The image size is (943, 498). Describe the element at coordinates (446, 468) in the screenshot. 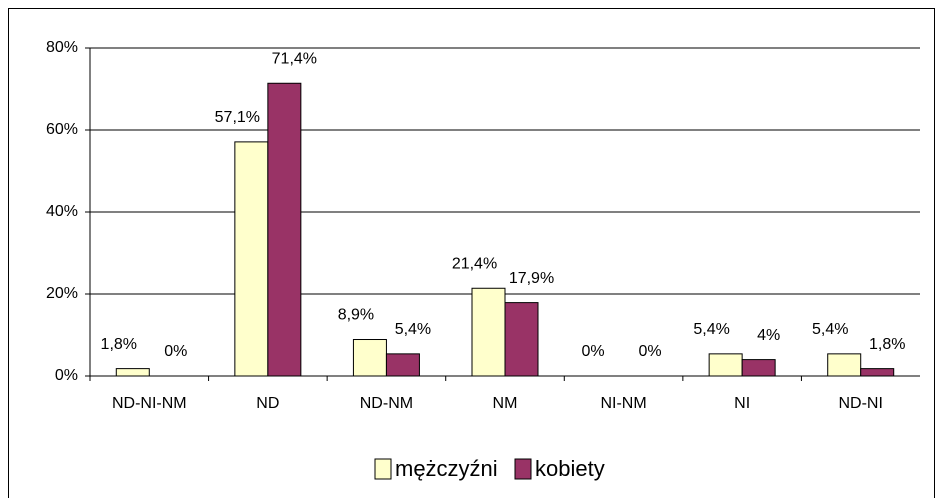

I see `legend-label: mężczyźni` at that location.